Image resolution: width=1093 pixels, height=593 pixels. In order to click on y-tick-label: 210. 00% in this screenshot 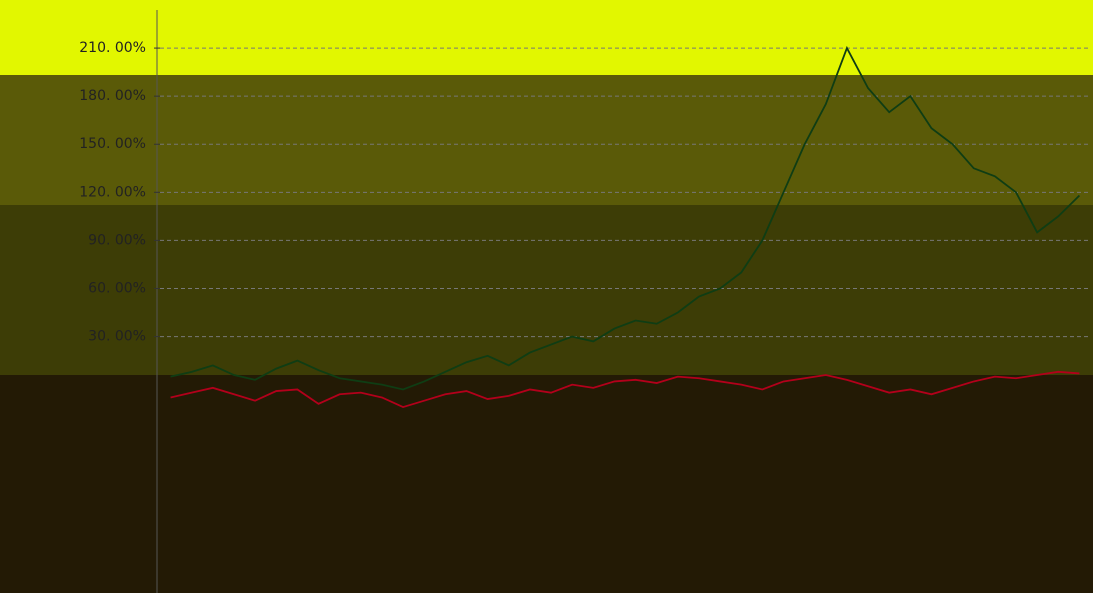, I will do `click(112, 48)`.